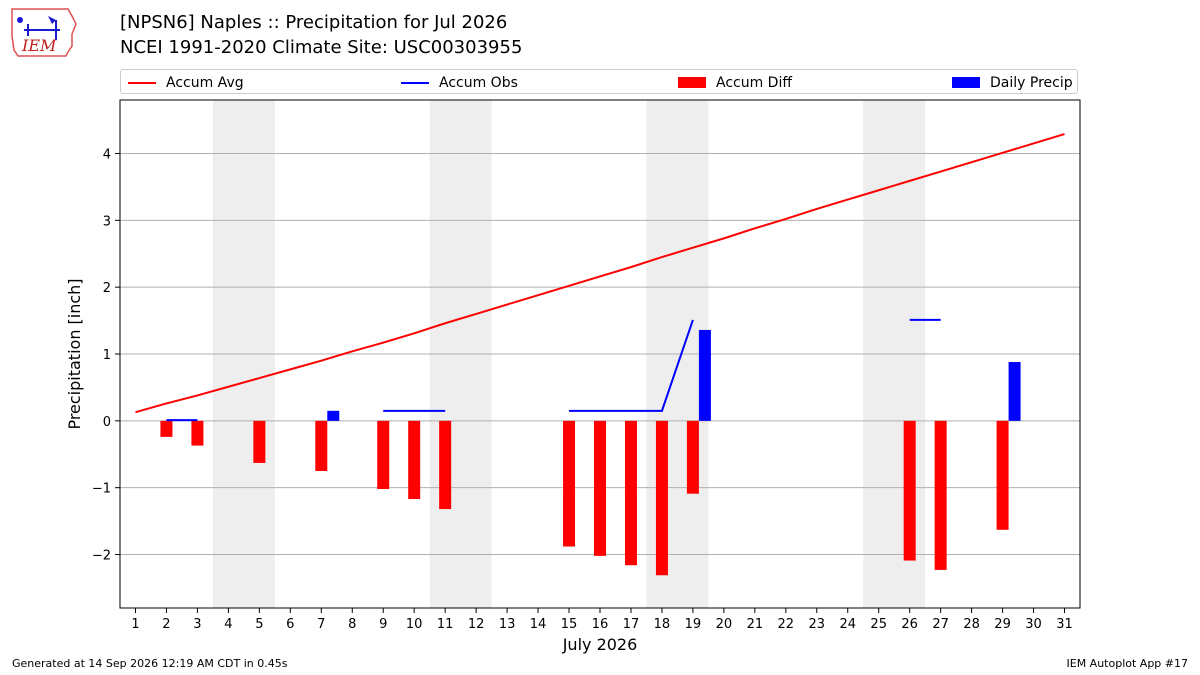  What do you see at coordinates (101, 556) in the screenshot?
I see `y-tick-label--2: −2` at bounding box center [101, 556].